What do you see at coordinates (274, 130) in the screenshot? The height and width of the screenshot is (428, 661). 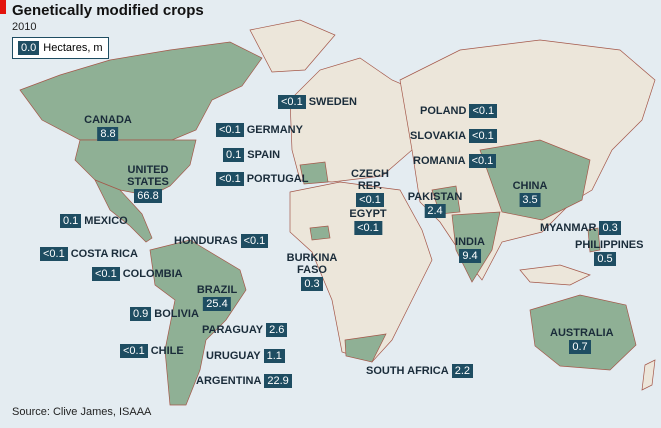 I see `country-name: GERMANY` at bounding box center [274, 130].